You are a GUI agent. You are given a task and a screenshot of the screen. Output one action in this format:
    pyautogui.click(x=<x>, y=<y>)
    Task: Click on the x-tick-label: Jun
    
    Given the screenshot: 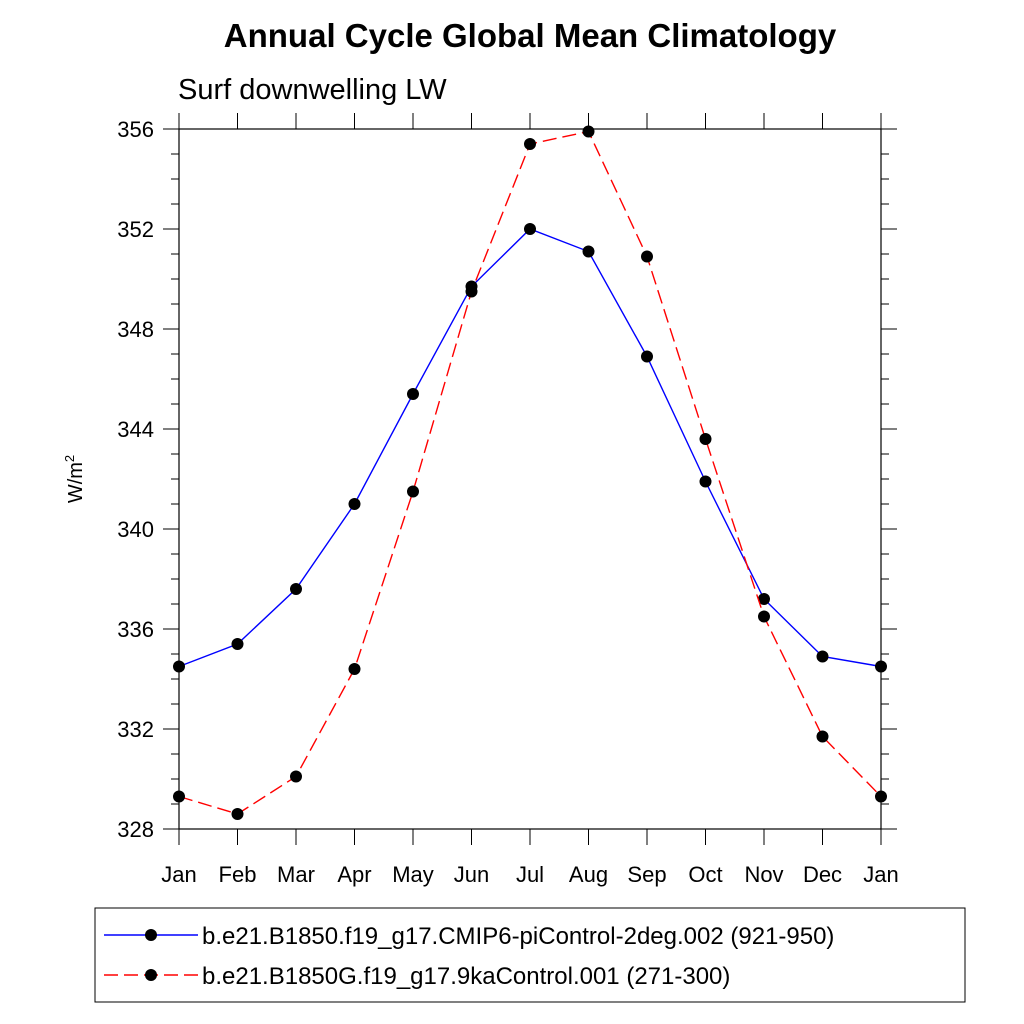 What is the action you would take?
    pyautogui.click(x=471, y=874)
    